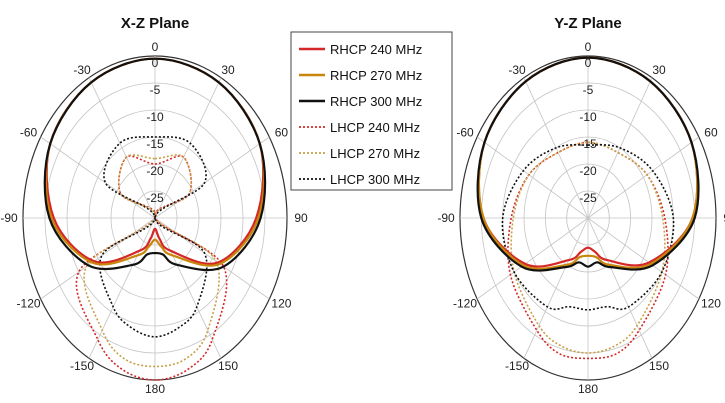  Describe the element at coordinates (376, 101) in the screenshot. I see `legend-label: RHCP 300 MHz` at that location.